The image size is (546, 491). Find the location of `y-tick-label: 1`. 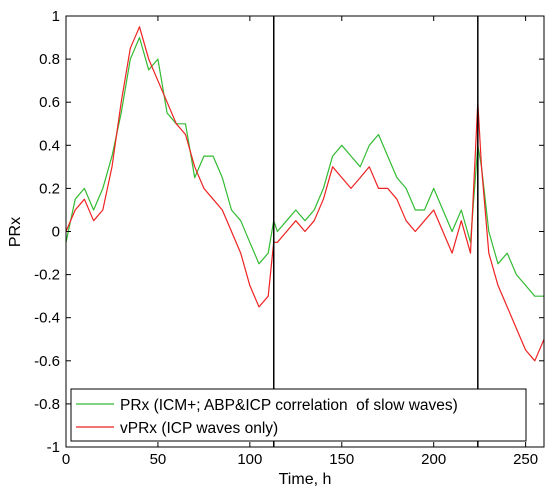

y-tick-label: 1 is located at coordinates (56, 16).